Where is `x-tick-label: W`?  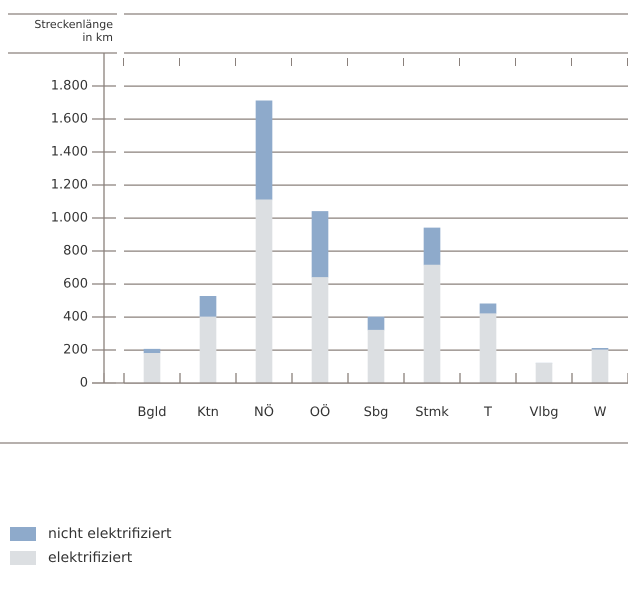
x-tick-label: W is located at coordinates (600, 412).